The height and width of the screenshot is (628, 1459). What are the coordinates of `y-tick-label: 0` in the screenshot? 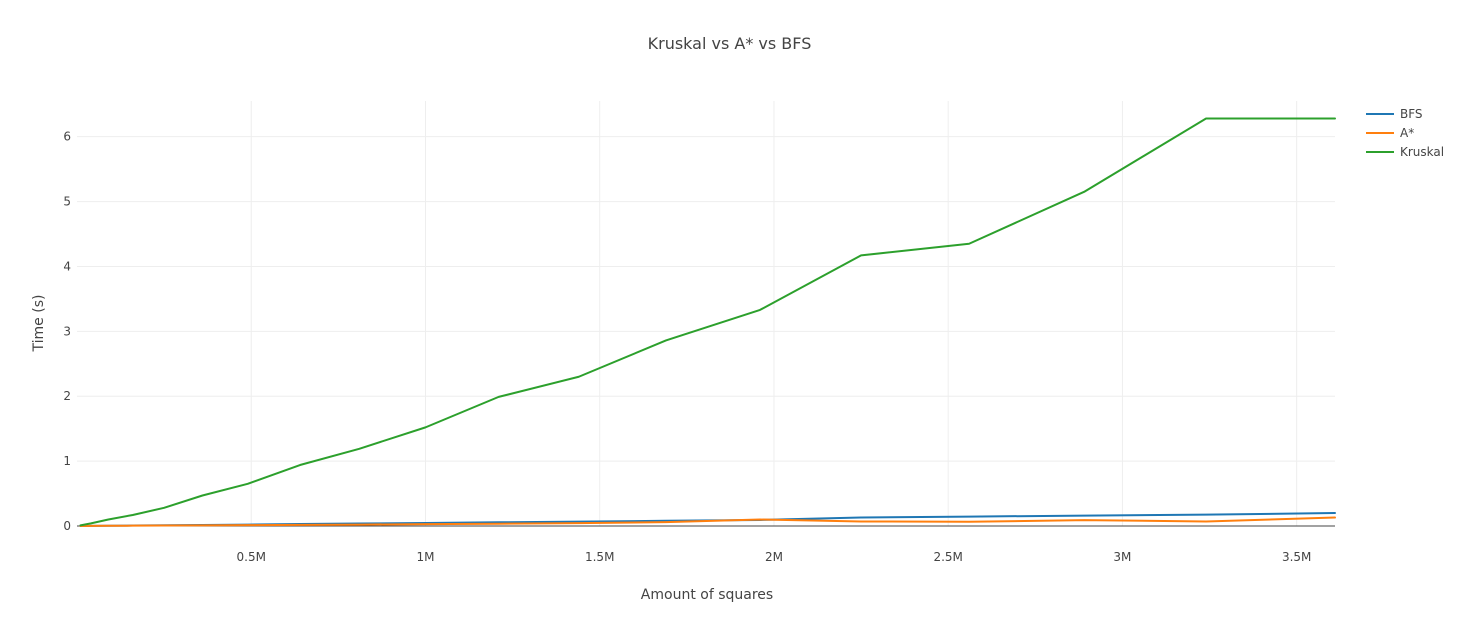 It's located at (67, 526).